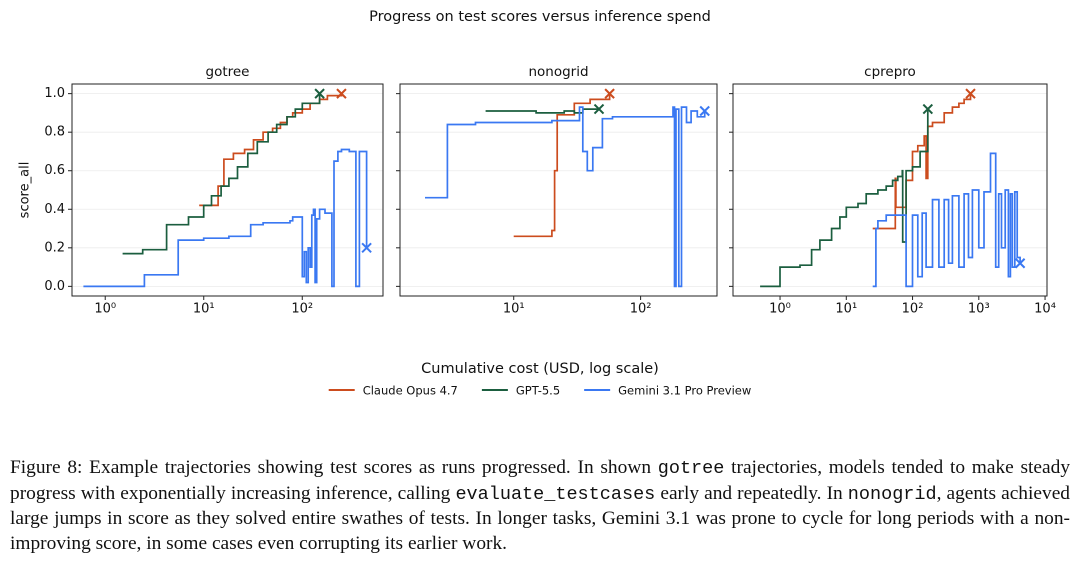 This screenshot has width=1080, height=563. What do you see at coordinates (54, 209) in the screenshot?
I see `y-tick-label: 0.4` at bounding box center [54, 209].